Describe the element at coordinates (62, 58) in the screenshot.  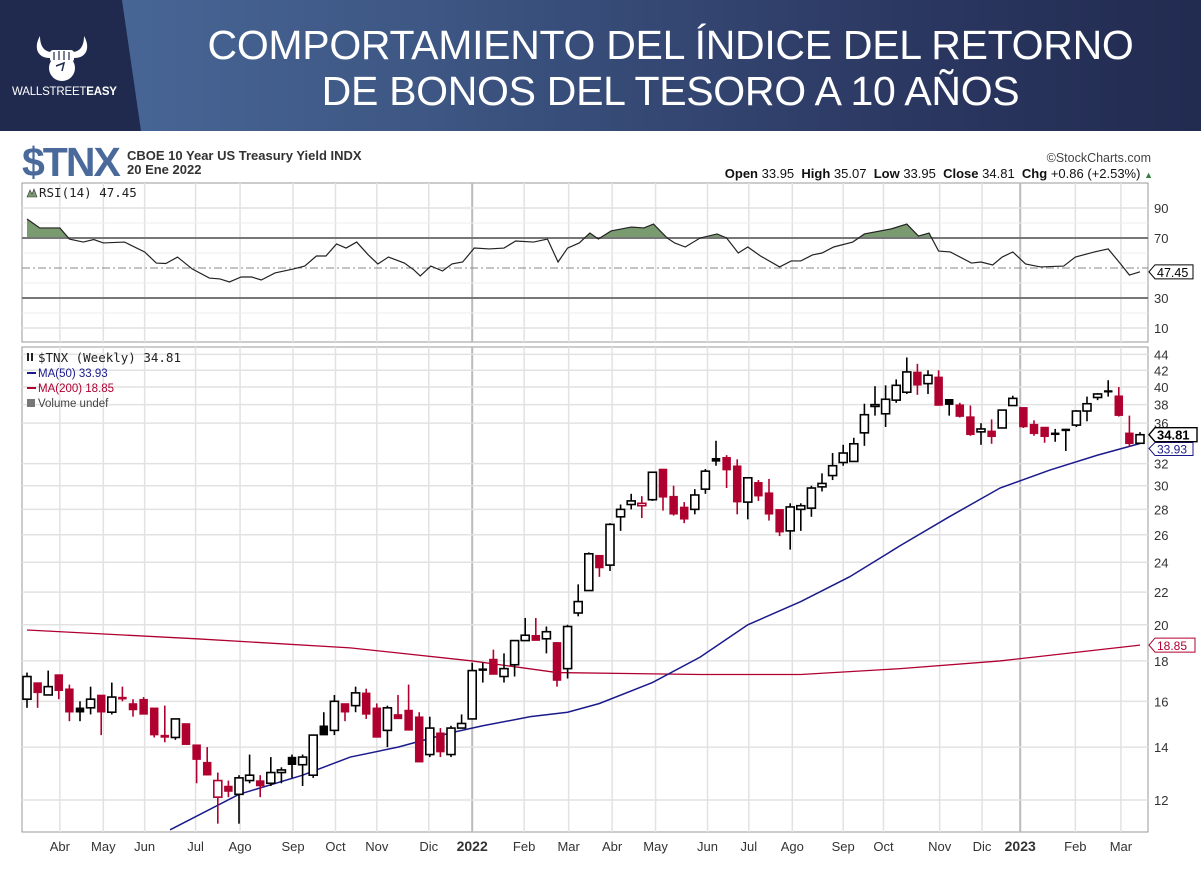
I see `bull-fist-icon` at that location.